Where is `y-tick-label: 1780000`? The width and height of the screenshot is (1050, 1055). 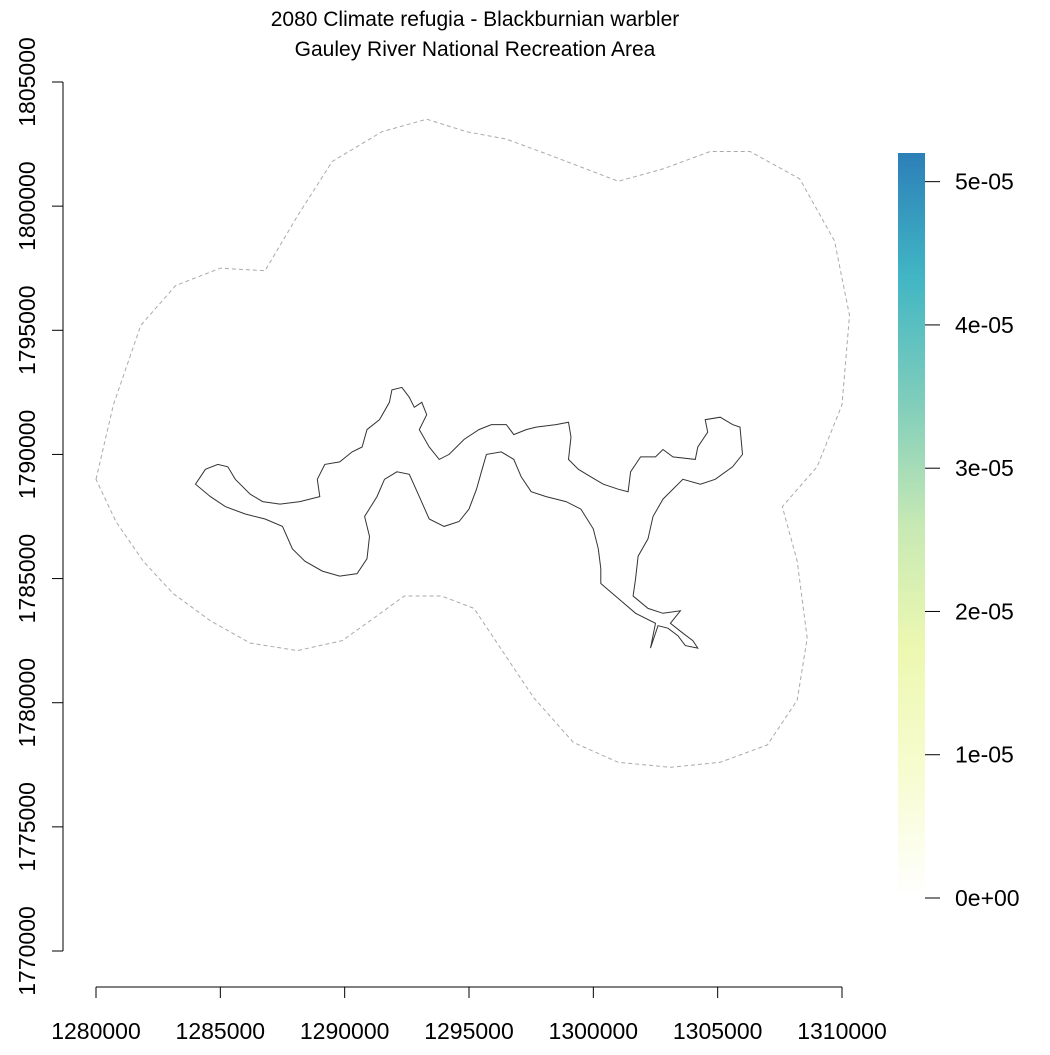
y-tick-label: 1780000 is located at coordinates (27, 703).